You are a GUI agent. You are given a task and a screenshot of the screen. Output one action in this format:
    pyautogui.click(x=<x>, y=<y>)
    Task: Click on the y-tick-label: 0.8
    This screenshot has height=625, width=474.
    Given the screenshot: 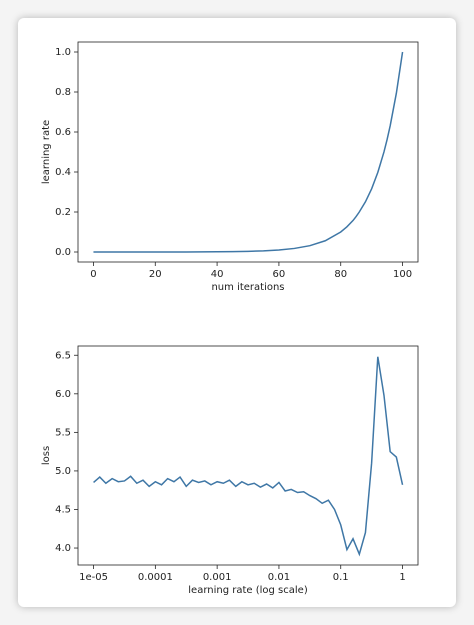 What is the action you would take?
    pyautogui.click(x=63, y=92)
    